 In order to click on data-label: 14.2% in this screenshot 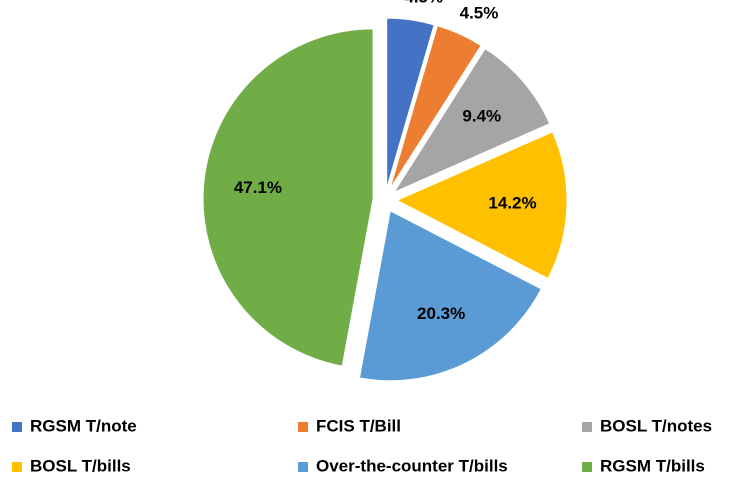, I will do `click(512, 202)`.